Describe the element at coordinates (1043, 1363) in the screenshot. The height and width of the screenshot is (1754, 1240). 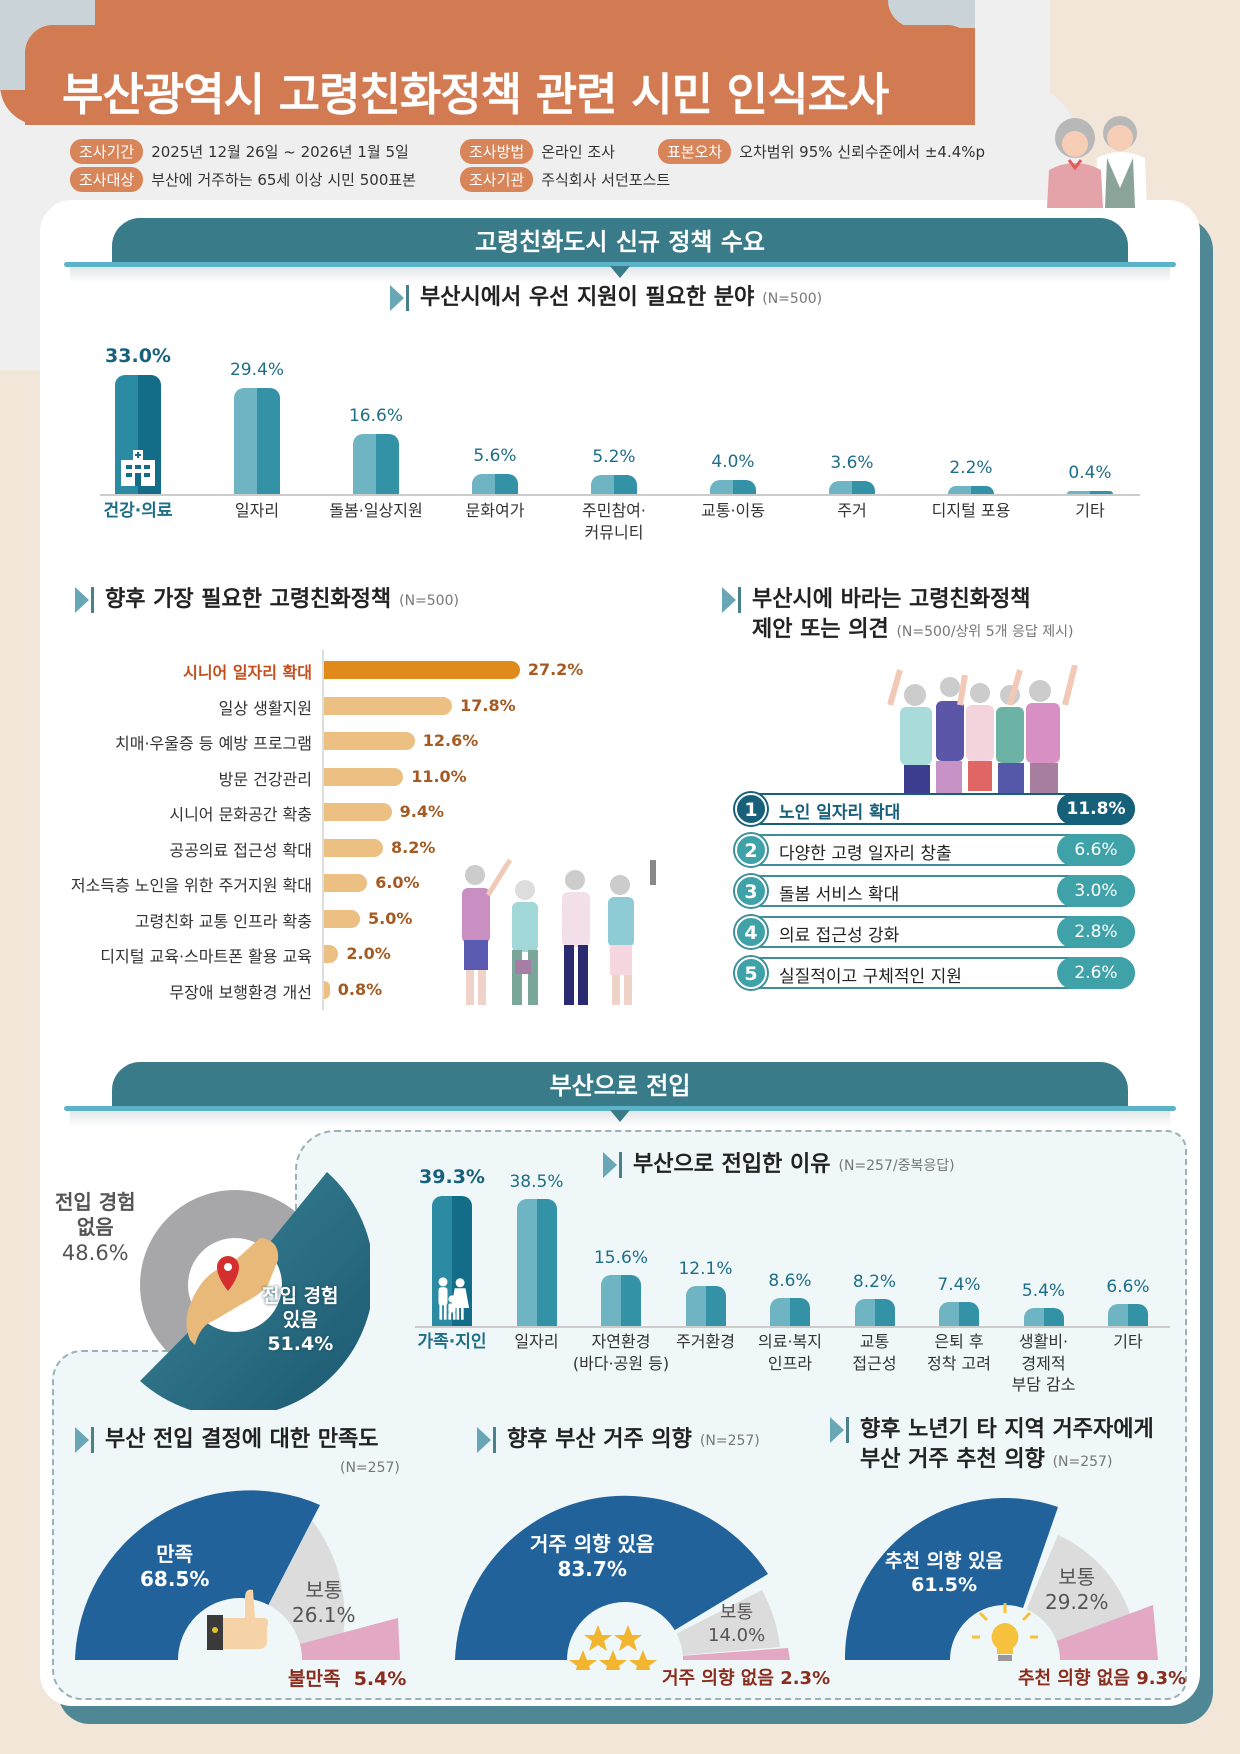
I see `bar-label: 생활비· 경제적 부담 감소` at that location.